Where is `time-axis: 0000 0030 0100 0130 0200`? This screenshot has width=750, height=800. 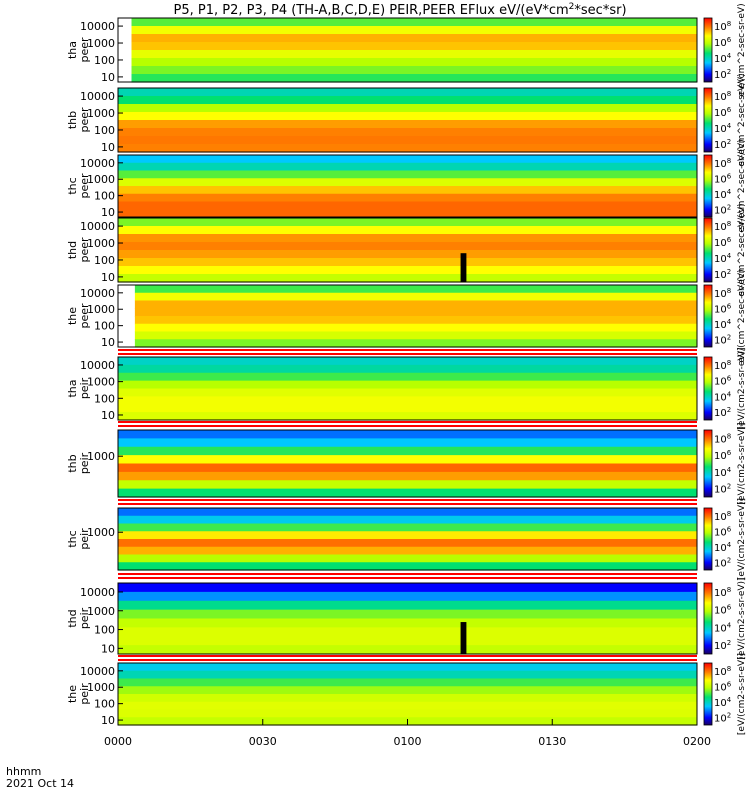
time-axis: 0000 0030 0100 0130 0200 is located at coordinates (407, 733).